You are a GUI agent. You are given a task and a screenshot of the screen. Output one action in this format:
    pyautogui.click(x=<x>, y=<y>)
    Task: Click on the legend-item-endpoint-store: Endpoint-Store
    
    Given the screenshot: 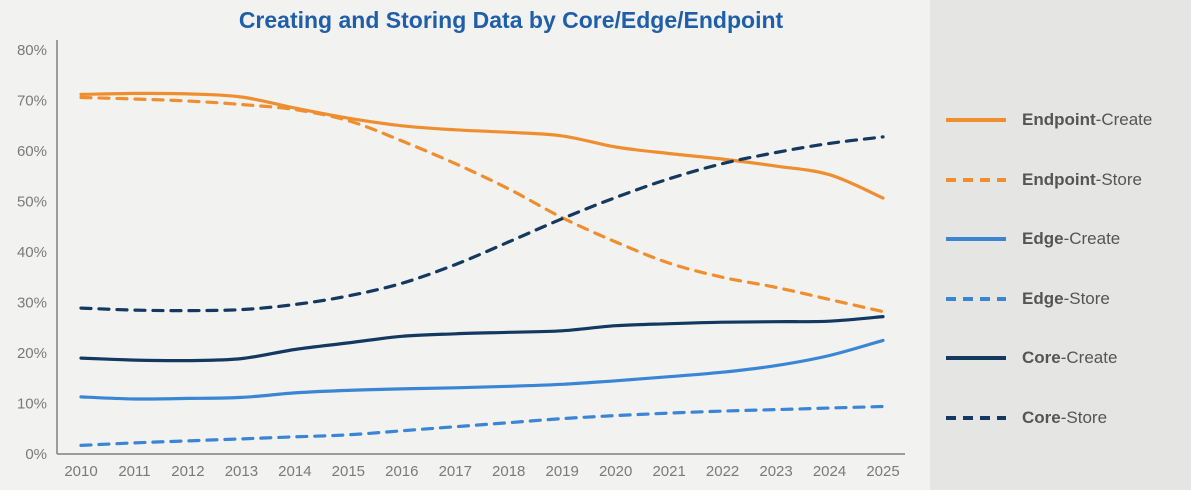 What is the action you would take?
    pyautogui.click(x=1044, y=180)
    